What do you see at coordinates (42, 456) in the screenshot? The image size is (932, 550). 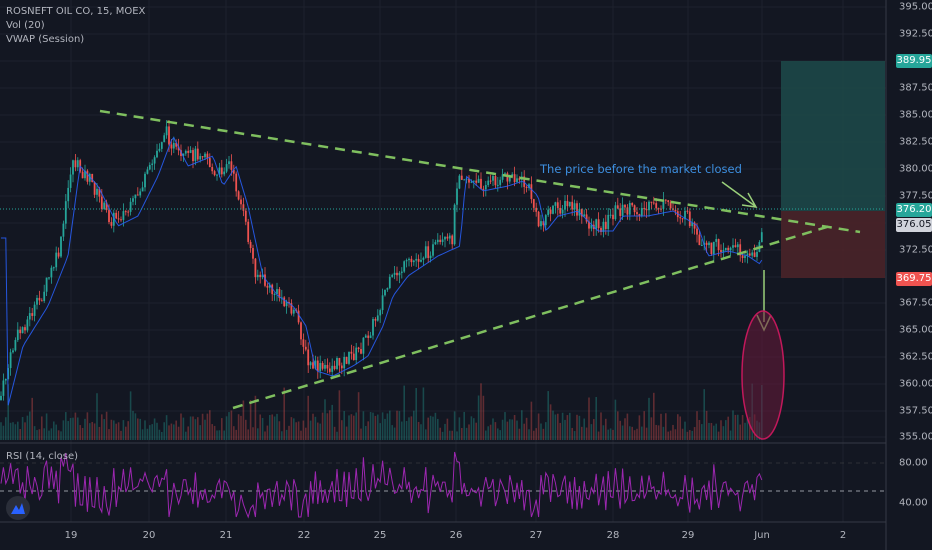 I see `rsi-indicator-label: RSI (14, close)` at bounding box center [42, 456].